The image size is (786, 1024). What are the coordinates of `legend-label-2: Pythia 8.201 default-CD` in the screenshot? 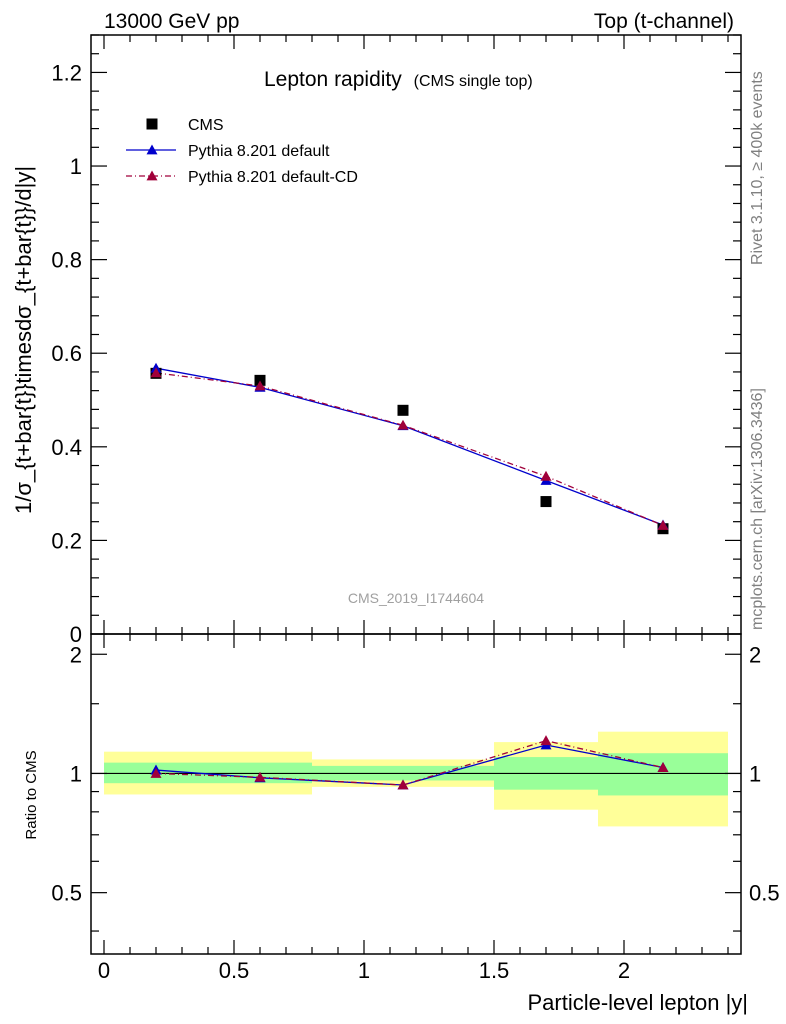 It's located at (273, 177).